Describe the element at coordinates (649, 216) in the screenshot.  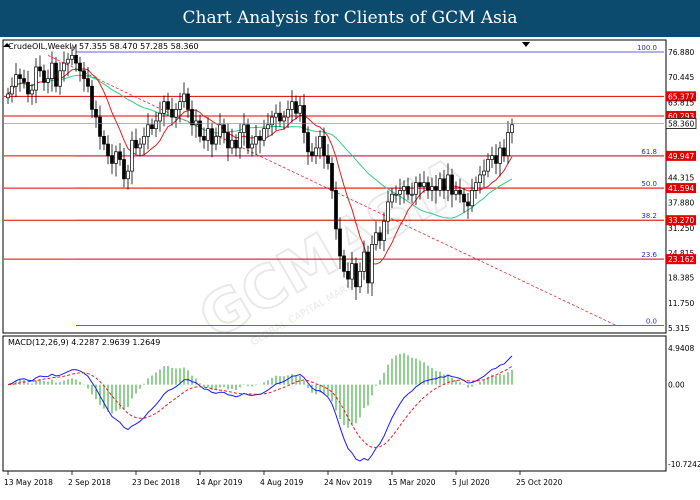
I see `fib-level-label: 38.2` at that location.